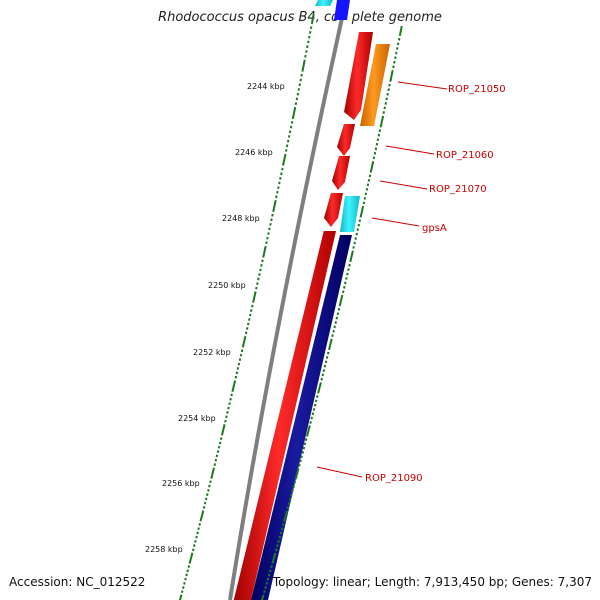 This screenshot has height=600, width=600. Describe the element at coordinates (465, 155) in the screenshot. I see `gene-label-rop-21060: ROP_21060` at that location.